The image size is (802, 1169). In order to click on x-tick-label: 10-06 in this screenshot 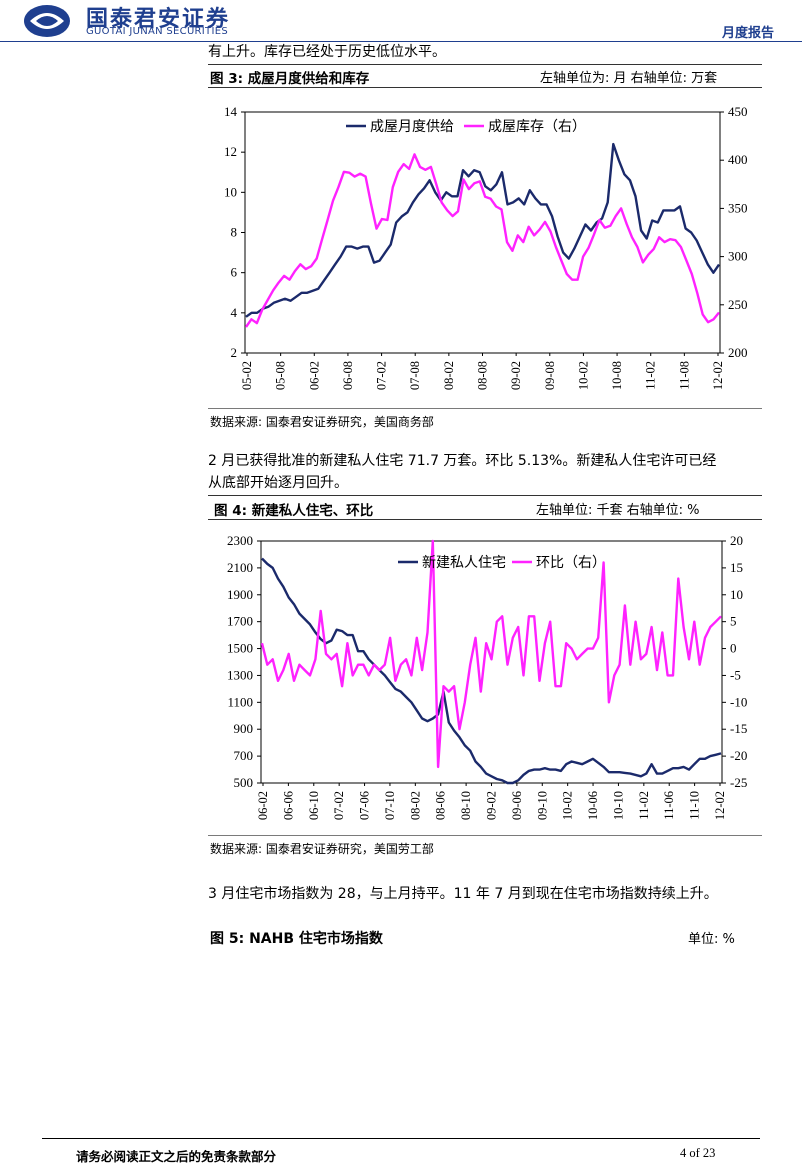, I will do `click(593, 805)`.